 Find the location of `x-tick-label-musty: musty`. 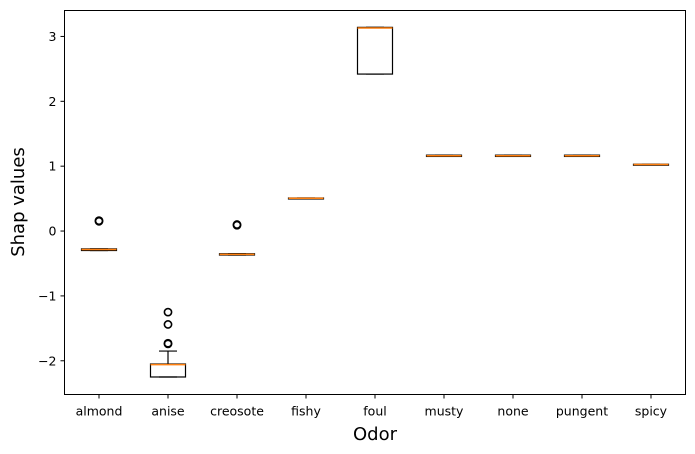

x-tick-label-musty: musty is located at coordinates (445, 411).